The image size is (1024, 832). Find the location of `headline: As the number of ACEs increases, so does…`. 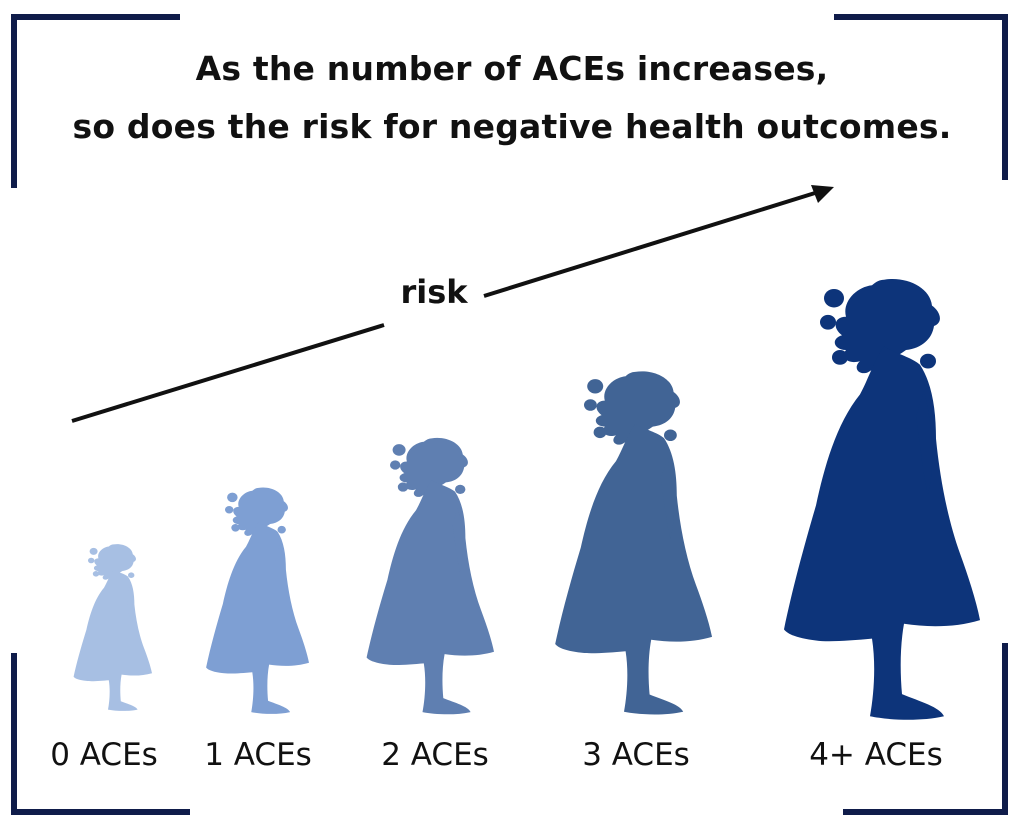

headline: As the number of ACEs increases, so does… is located at coordinates (512, 98).